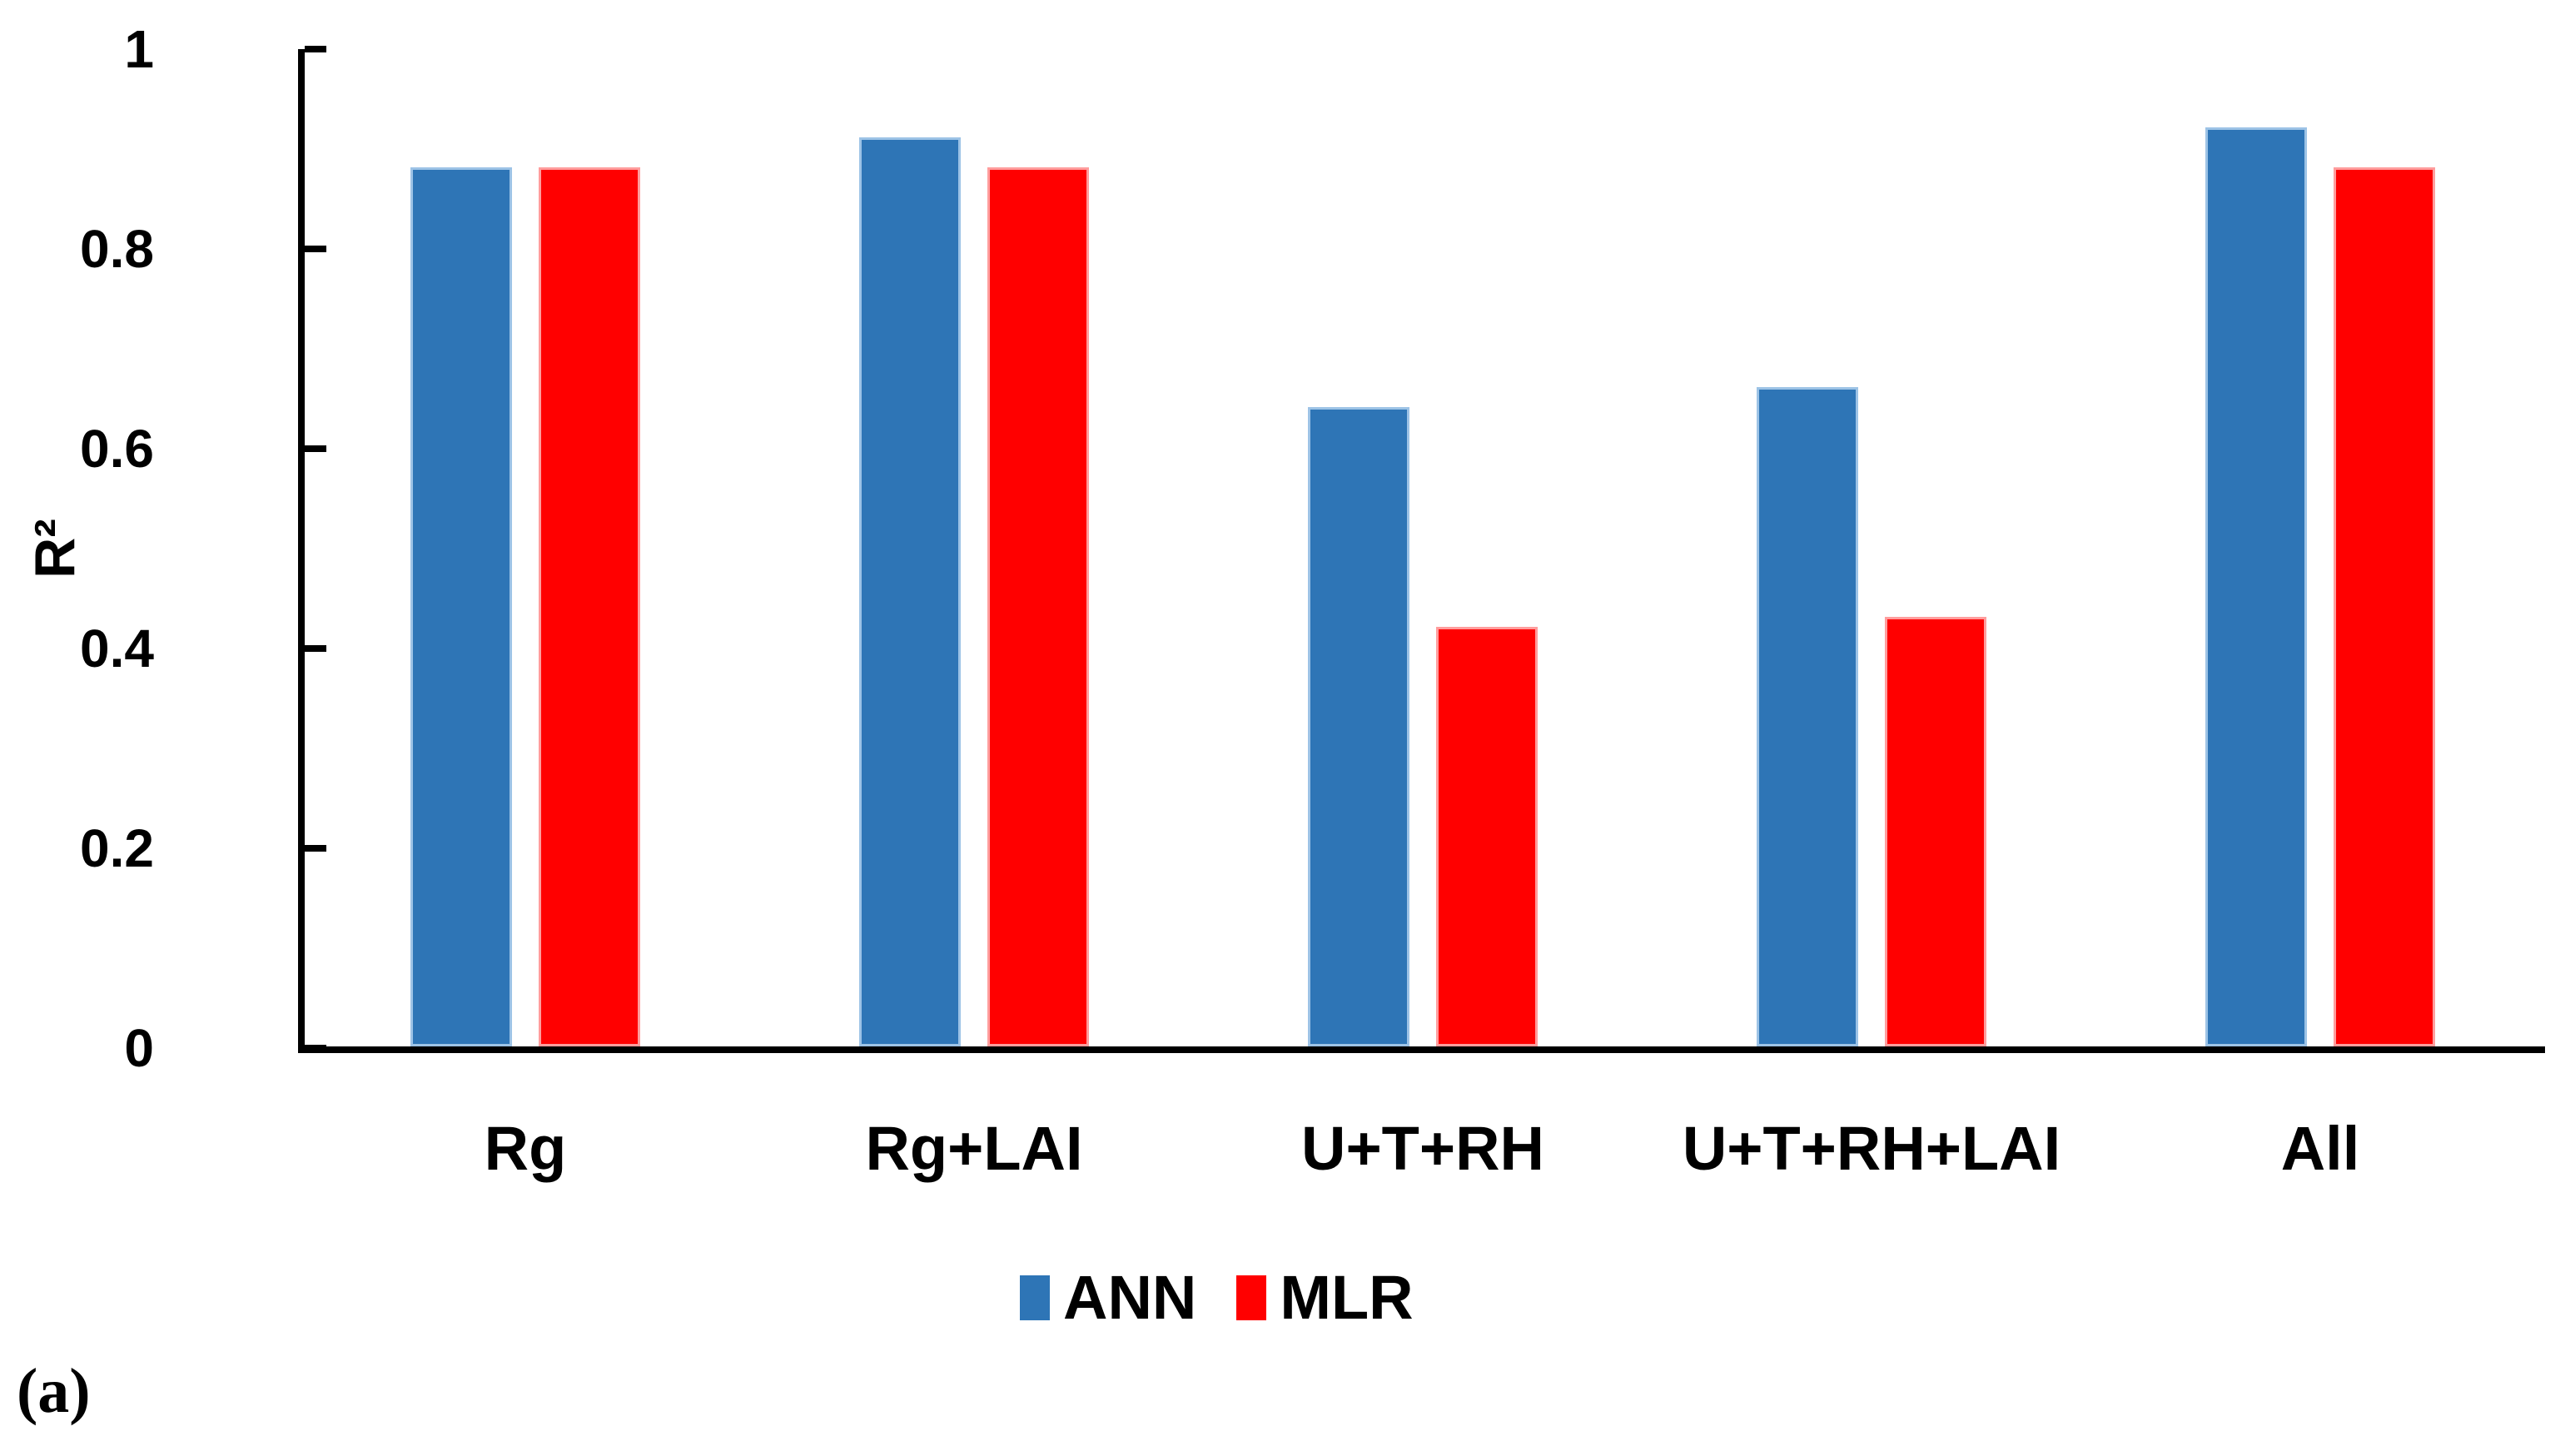  Describe the element at coordinates (1217, 1298) in the screenshot. I see `legend: ANN MLR` at that location.